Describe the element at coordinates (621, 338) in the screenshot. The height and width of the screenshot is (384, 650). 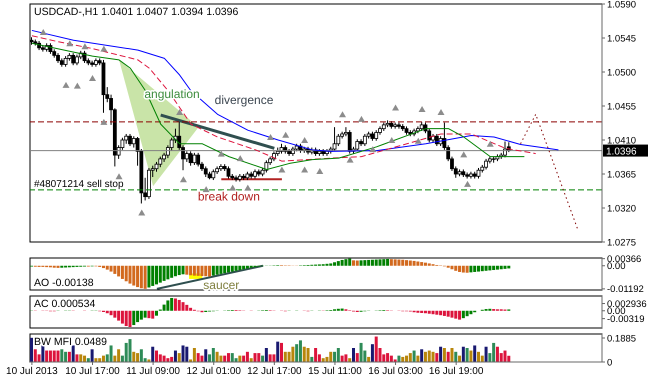
I see `y-tick-label: 0.1885` at that location.